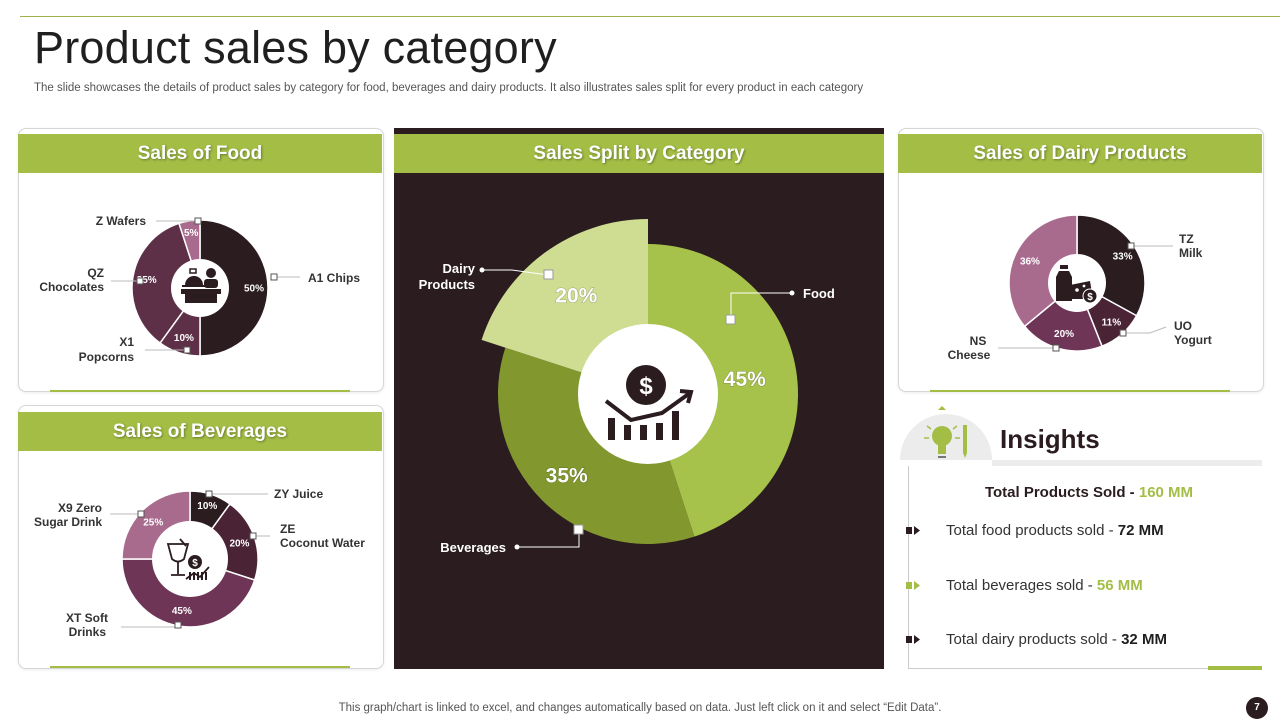  I want to click on food-label-qz-line1: QZ, so click(95, 273).